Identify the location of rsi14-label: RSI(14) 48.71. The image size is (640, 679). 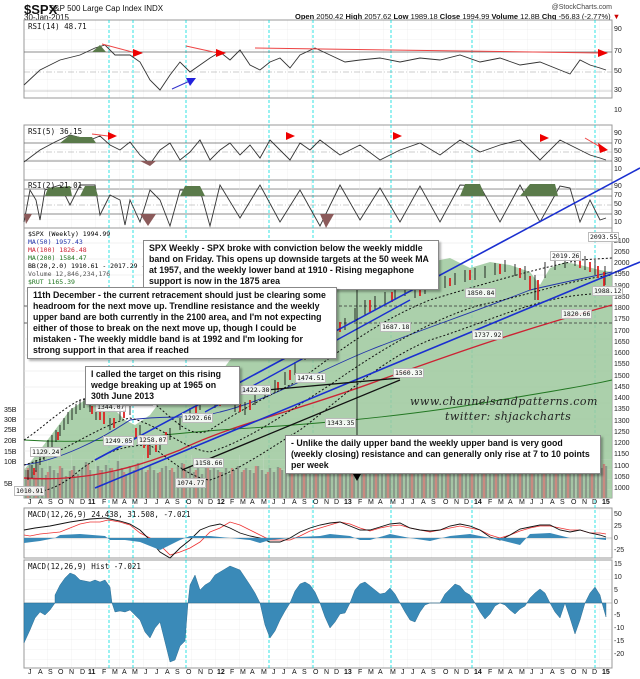
(57, 26).